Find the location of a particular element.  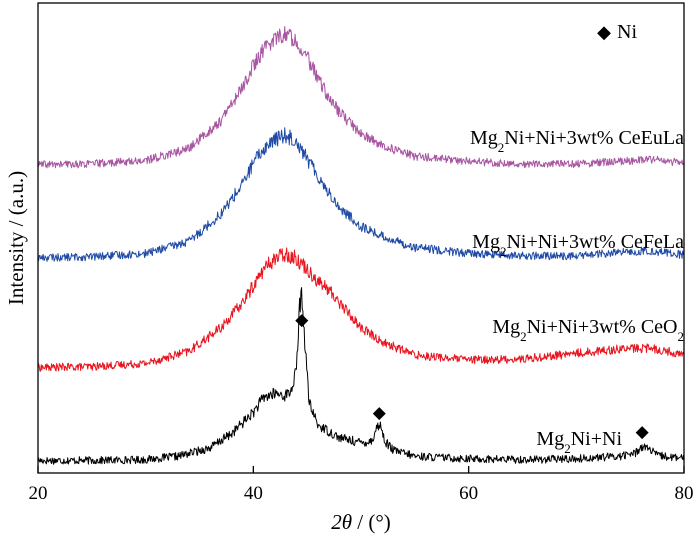

legend: ◆ Ni is located at coordinates (617, 32).